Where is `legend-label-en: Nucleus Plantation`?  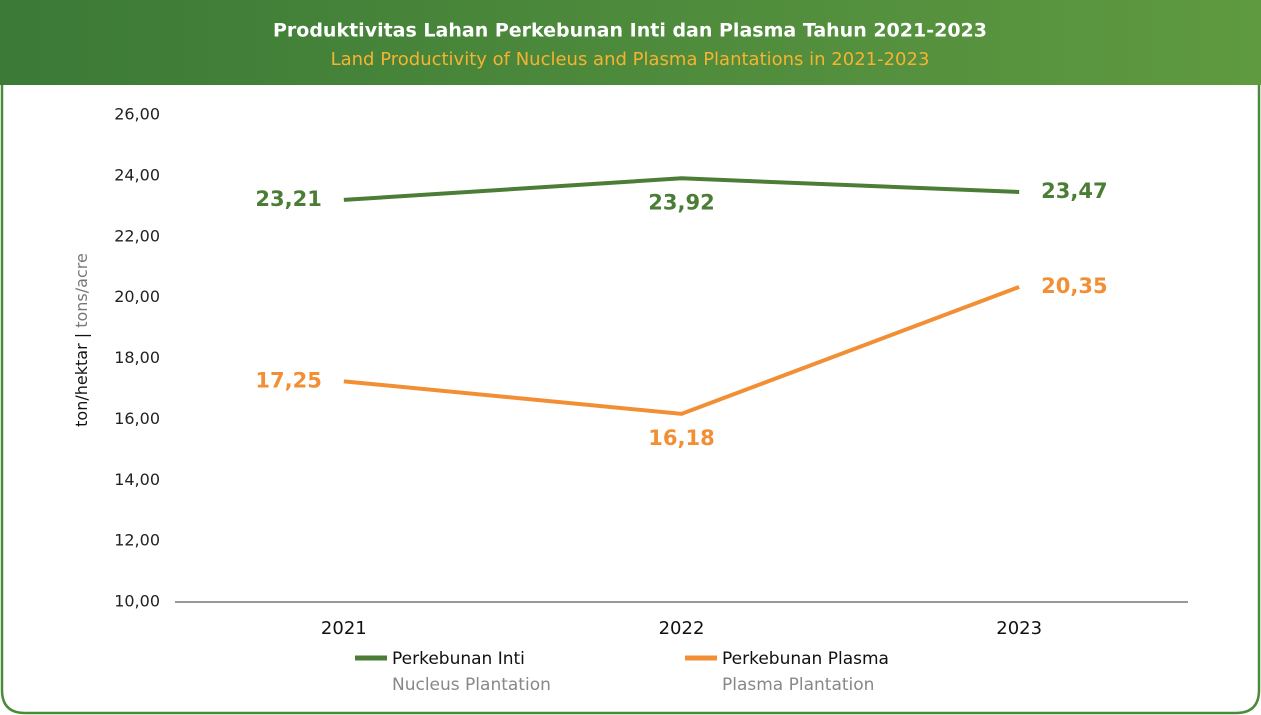 legend-label-en: Nucleus Plantation is located at coordinates (471, 685).